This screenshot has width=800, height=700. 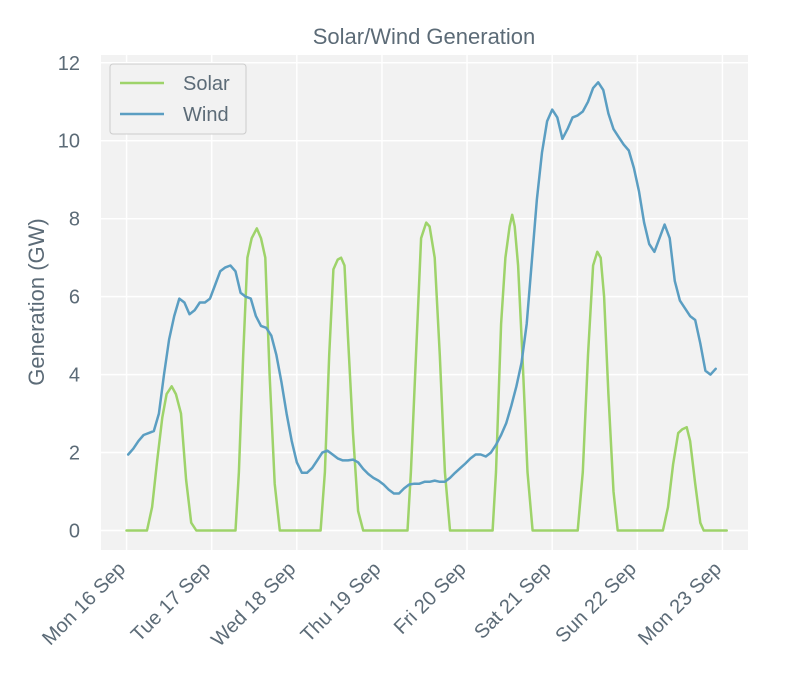 What do you see at coordinates (206, 84) in the screenshot?
I see `legend-label-solar: Solar` at bounding box center [206, 84].